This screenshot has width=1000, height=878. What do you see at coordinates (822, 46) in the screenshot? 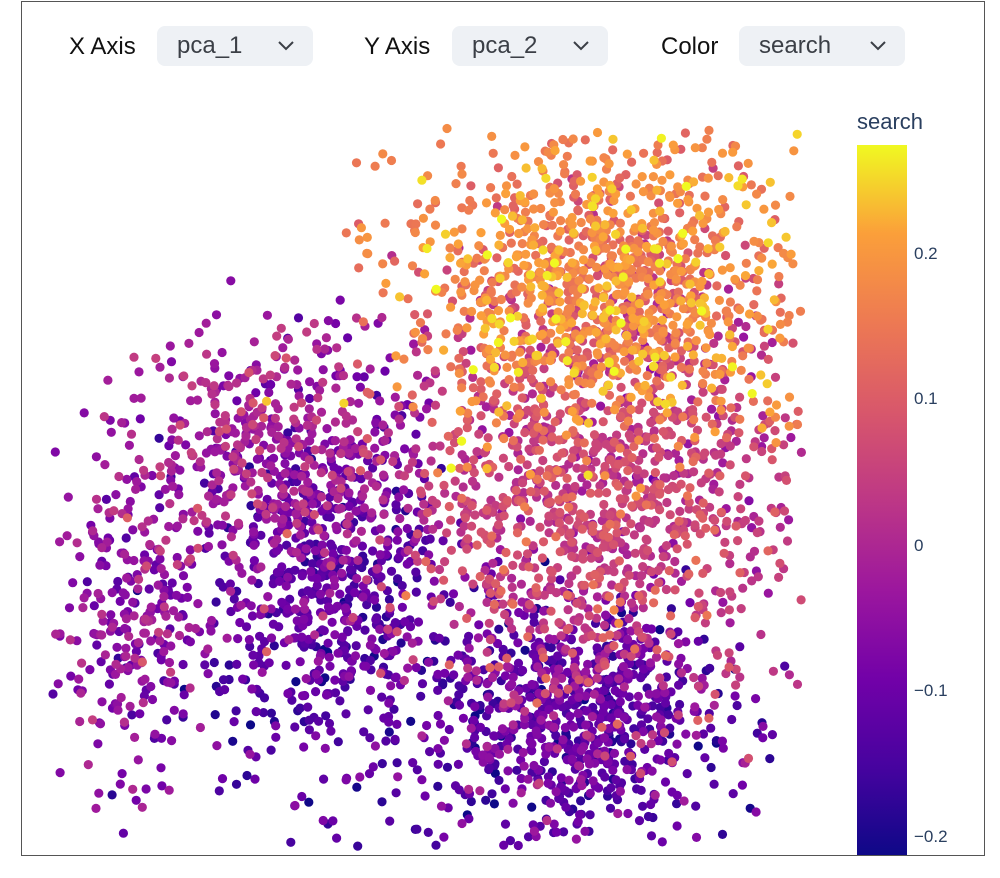
I see `color-select: search` at bounding box center [822, 46].